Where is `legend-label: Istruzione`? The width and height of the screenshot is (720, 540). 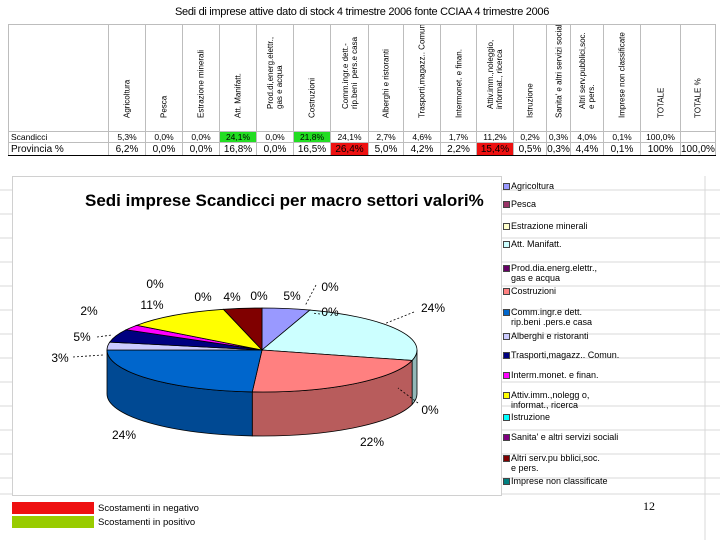 legend-label: Istruzione is located at coordinates (531, 417).